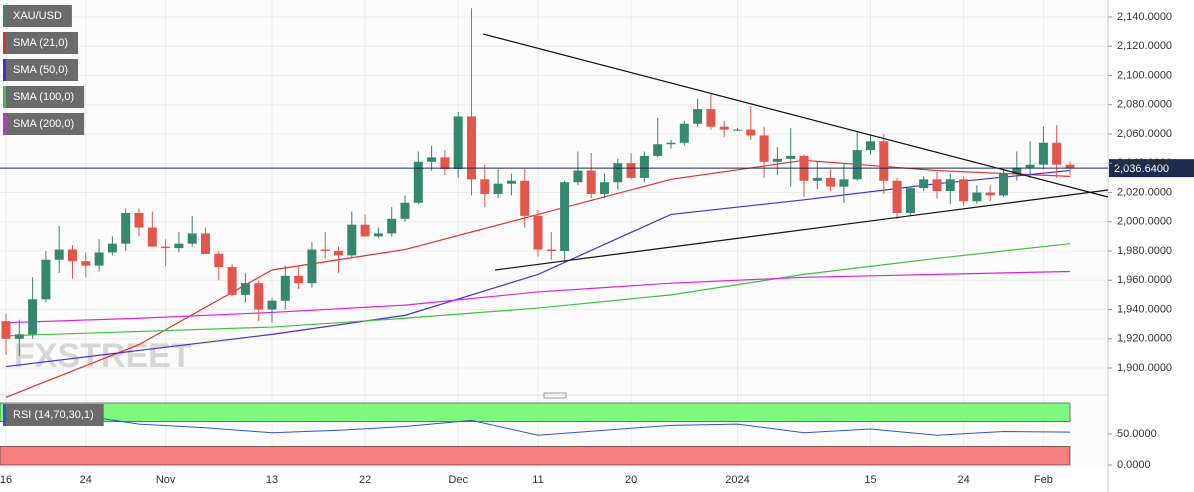  I want to click on x-tick-label: 11, so click(537, 480).